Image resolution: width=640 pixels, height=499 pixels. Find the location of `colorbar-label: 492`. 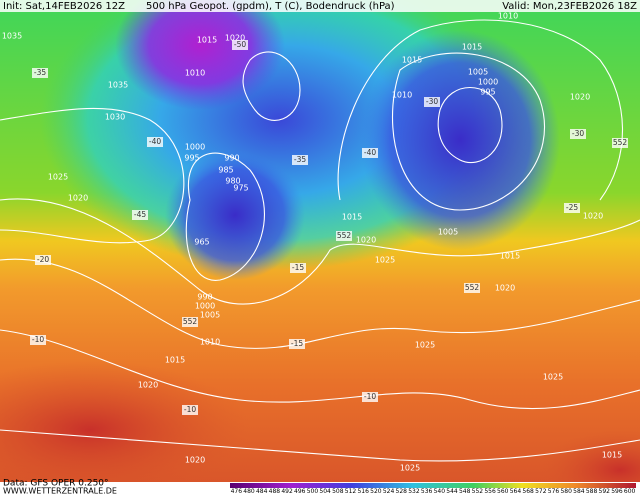

colorbar-label: 492 is located at coordinates (287, 491).